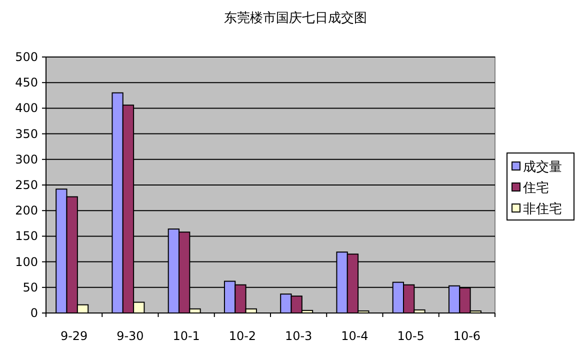 The image size is (583, 359). I want to click on y-tick-label: 200, so click(26, 211).